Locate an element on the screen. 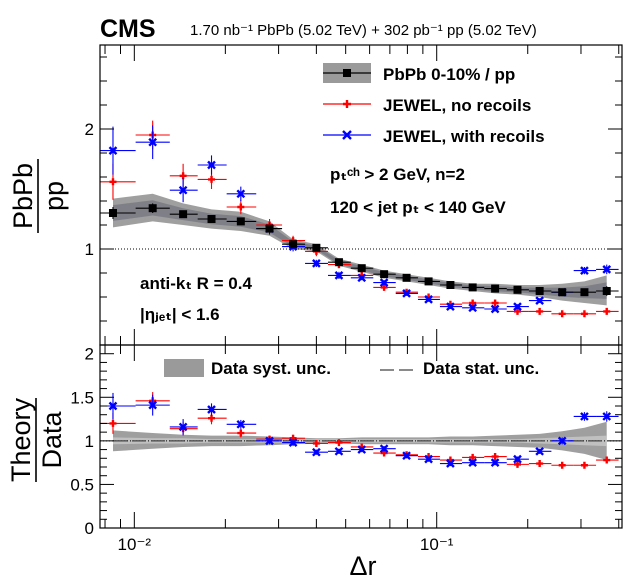 This screenshot has height=580, width=631. bottom-y-label-numerator: Theory is located at coordinates (21, 439).